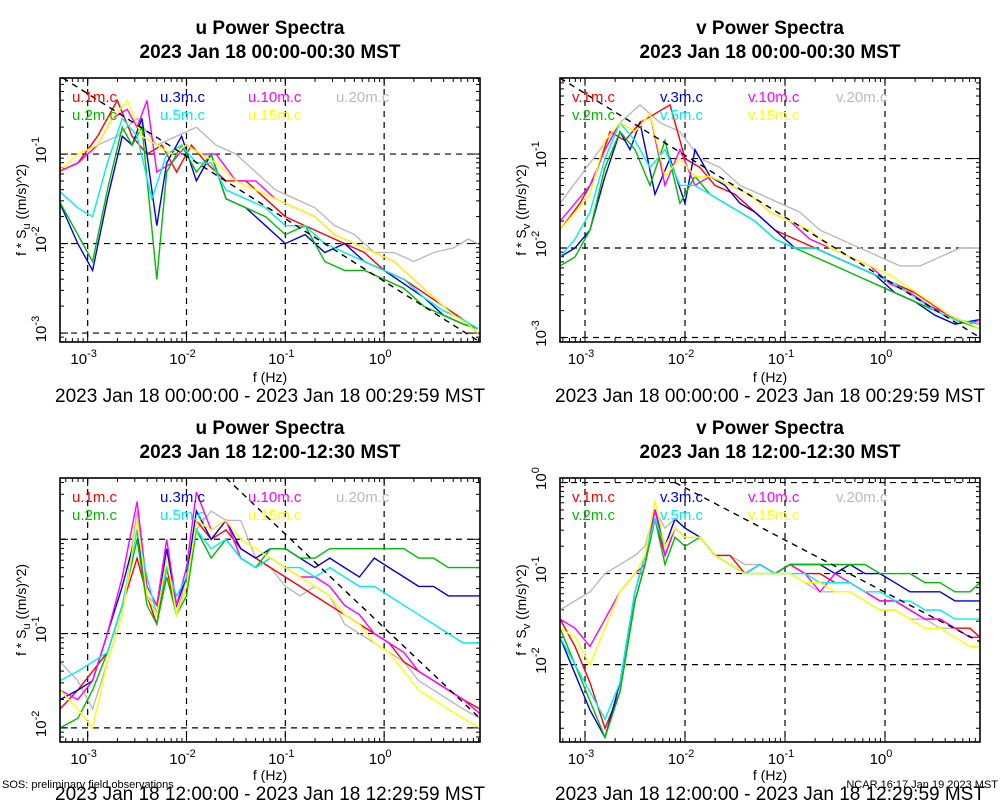  What do you see at coordinates (594, 497) in the screenshot?
I see `legend-entry: v.1m.c` at bounding box center [594, 497].